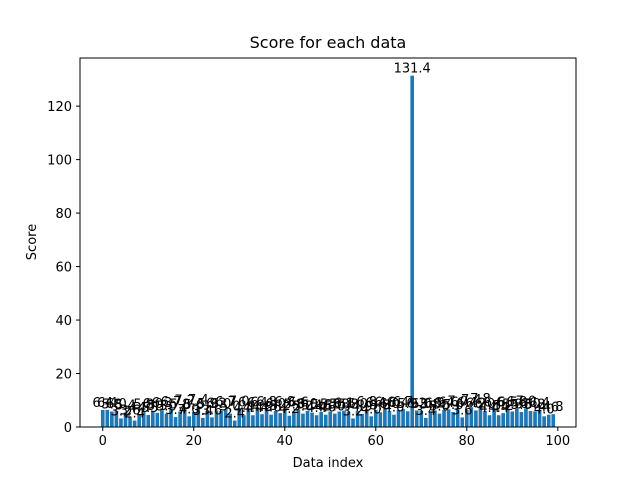 This screenshot has height=480, width=640. I want to click on bar-value-label: 4.5, so click(148, 408).